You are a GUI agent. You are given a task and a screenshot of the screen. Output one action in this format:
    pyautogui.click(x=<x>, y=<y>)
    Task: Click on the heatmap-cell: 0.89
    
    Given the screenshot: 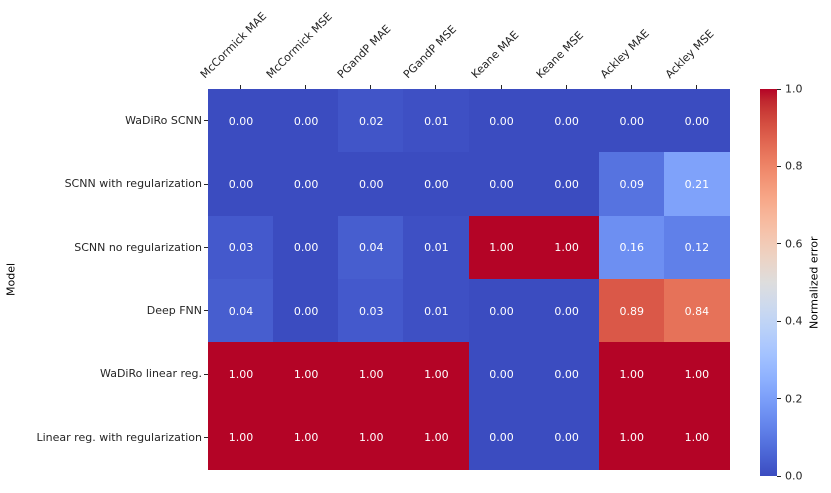 What is the action you would take?
    pyautogui.click(x=631, y=311)
    